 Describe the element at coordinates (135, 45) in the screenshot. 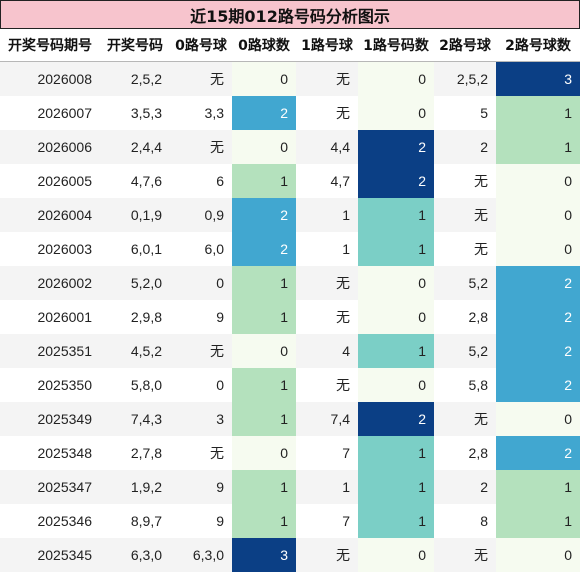

I see `header-numbers: 开奖号码` at that location.